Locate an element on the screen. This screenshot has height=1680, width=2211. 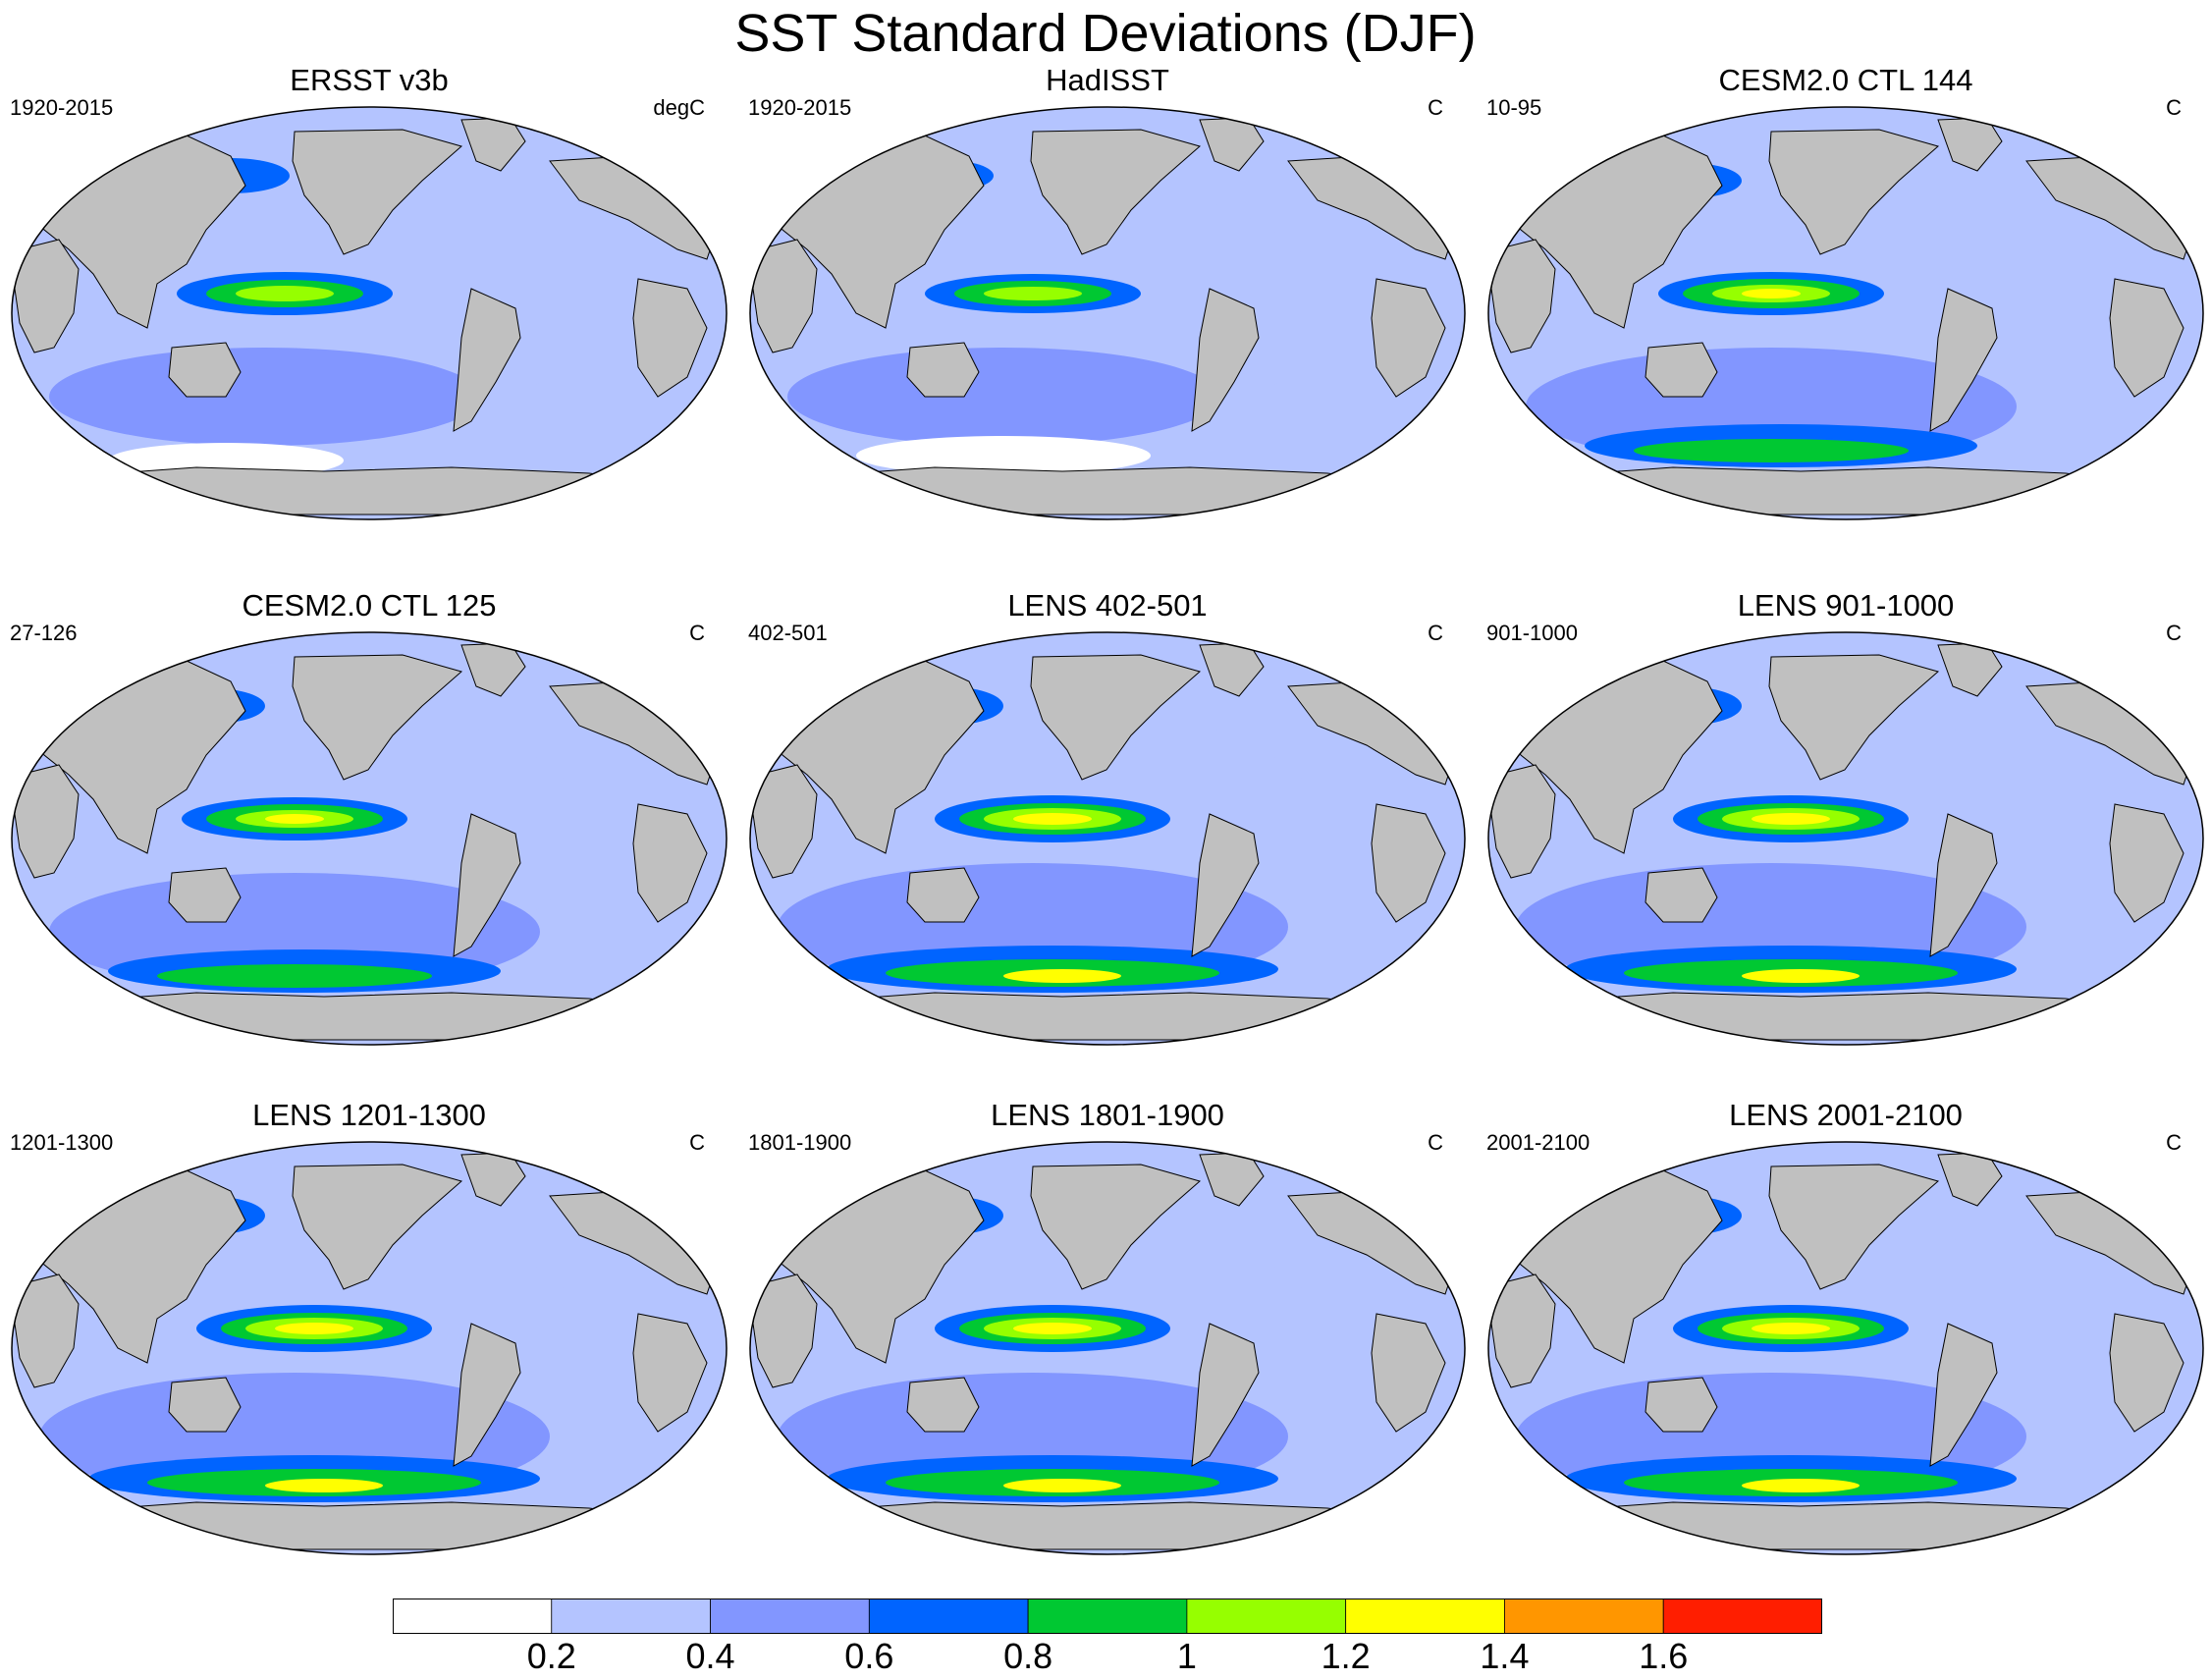
panel-title: LENS 2001-2100 is located at coordinates (1846, 1115).